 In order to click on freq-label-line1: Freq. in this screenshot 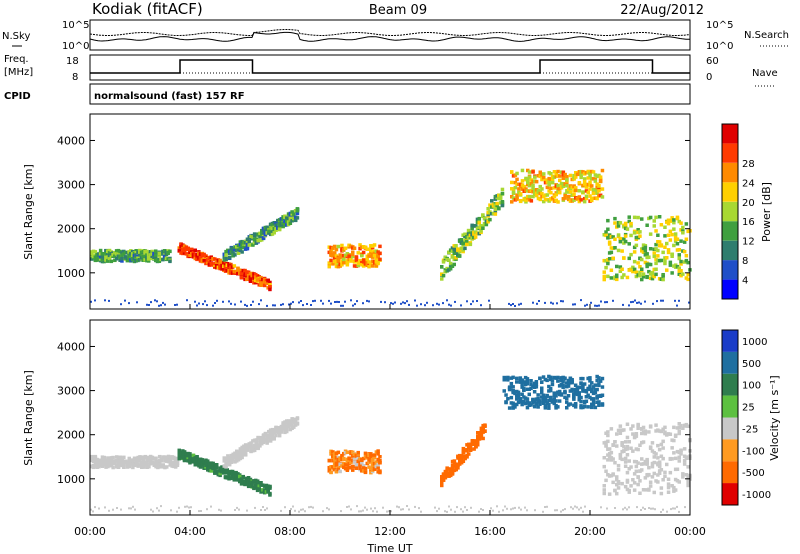, I will do `click(16, 59)`.